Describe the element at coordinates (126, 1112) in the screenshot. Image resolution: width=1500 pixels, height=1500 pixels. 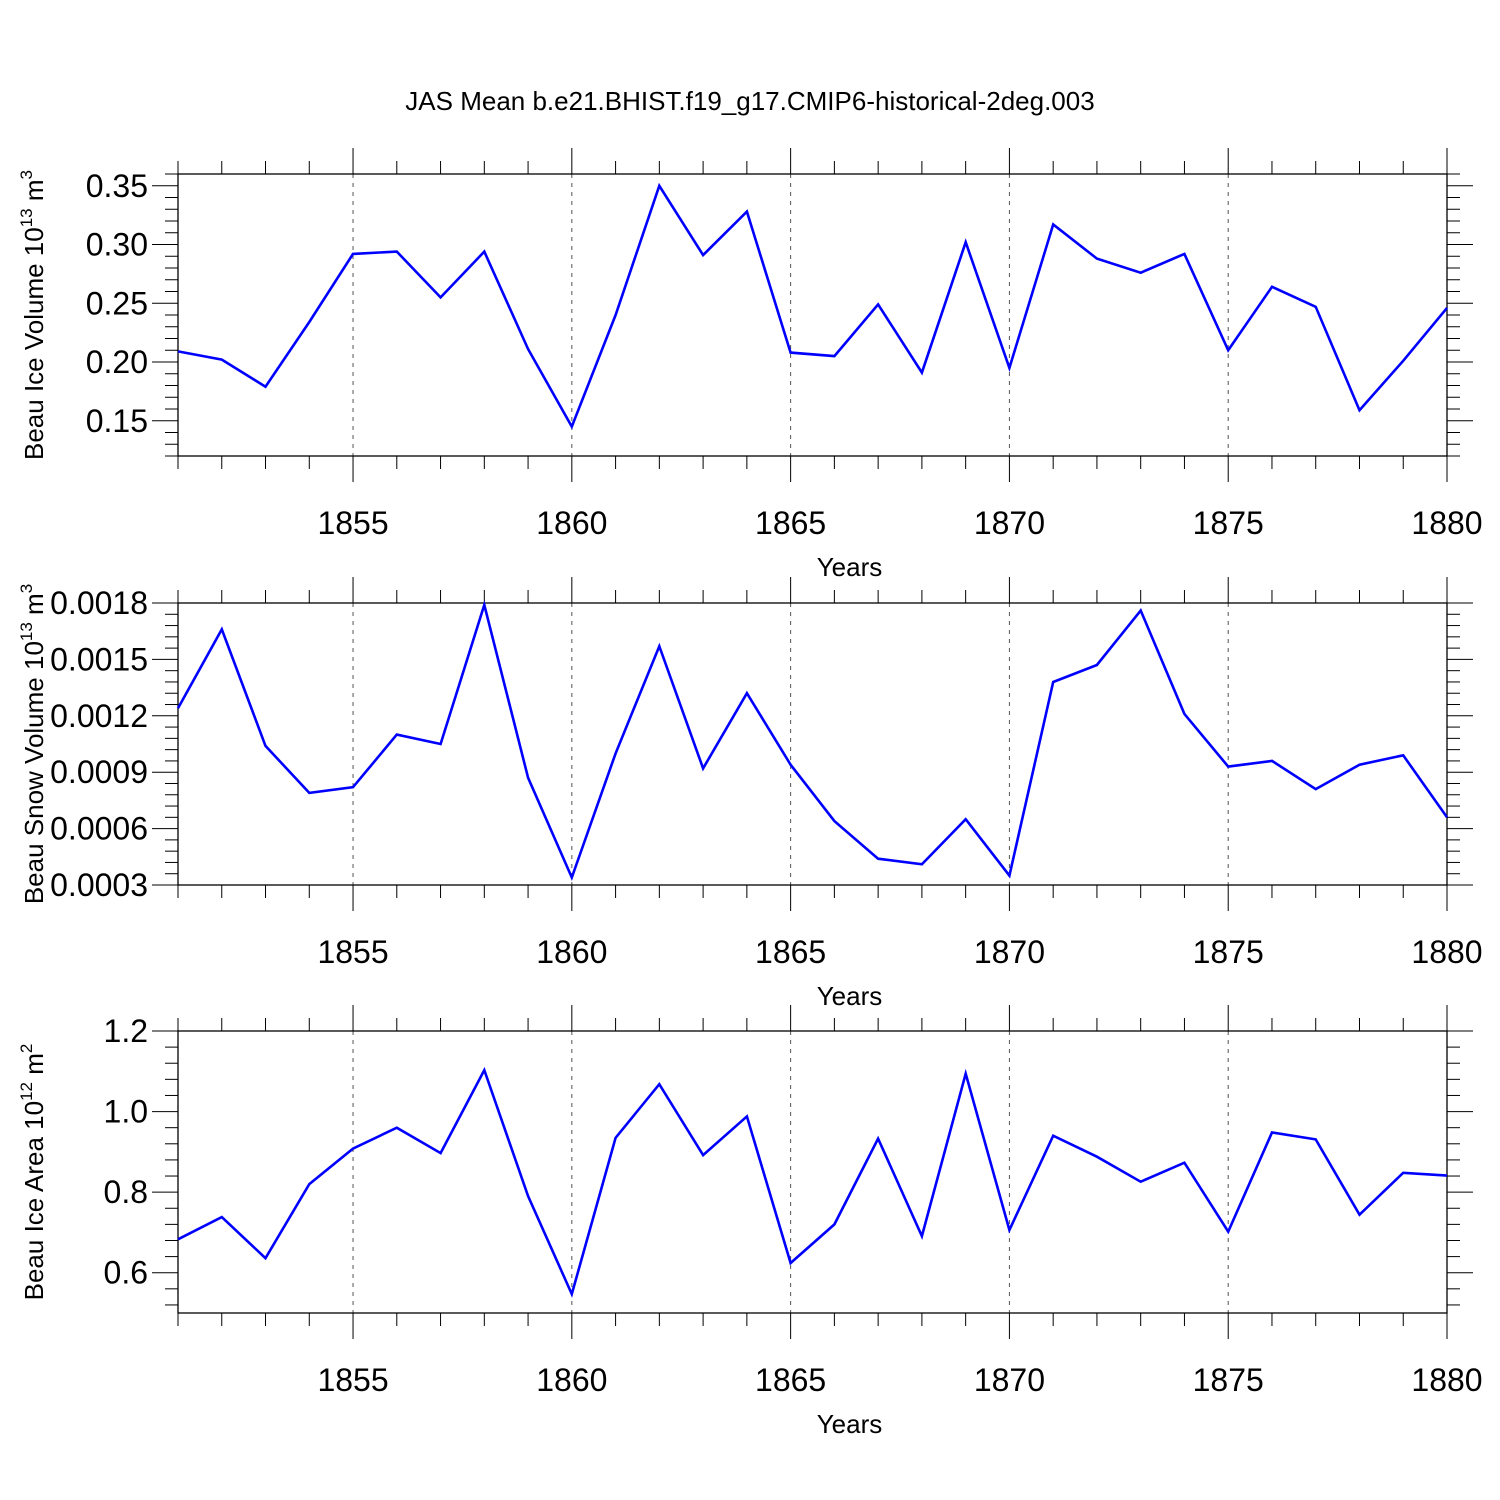
I see `y-tick-label: 1.0` at that location.